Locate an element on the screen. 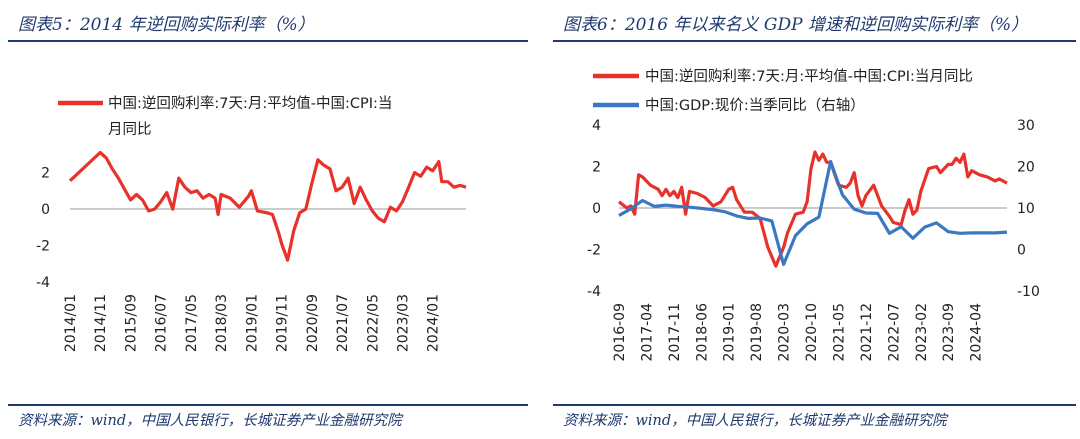 This screenshot has height=439, width=1080. x-tick-label: 2016-09 is located at coordinates (620, 332).